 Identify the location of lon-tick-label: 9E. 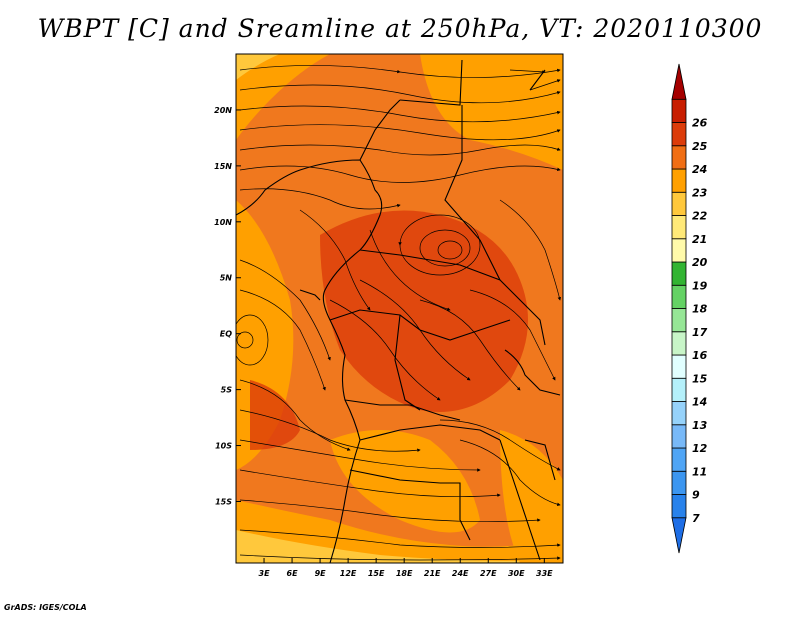
(321, 573).